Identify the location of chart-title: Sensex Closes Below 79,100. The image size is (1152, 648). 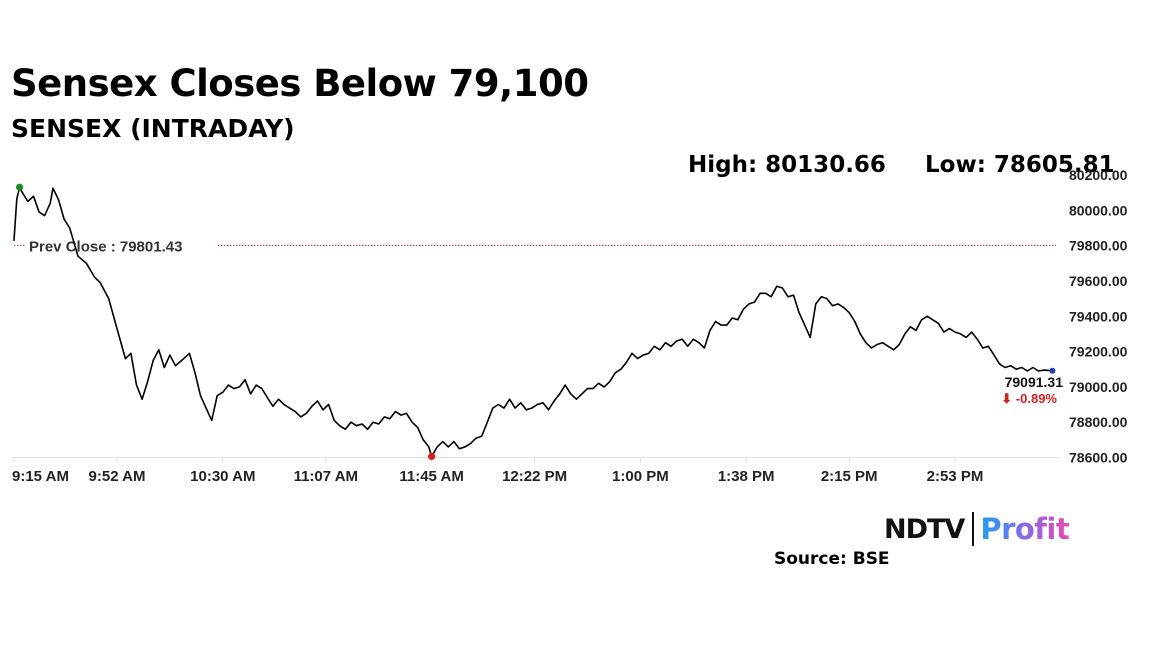
(300, 83).